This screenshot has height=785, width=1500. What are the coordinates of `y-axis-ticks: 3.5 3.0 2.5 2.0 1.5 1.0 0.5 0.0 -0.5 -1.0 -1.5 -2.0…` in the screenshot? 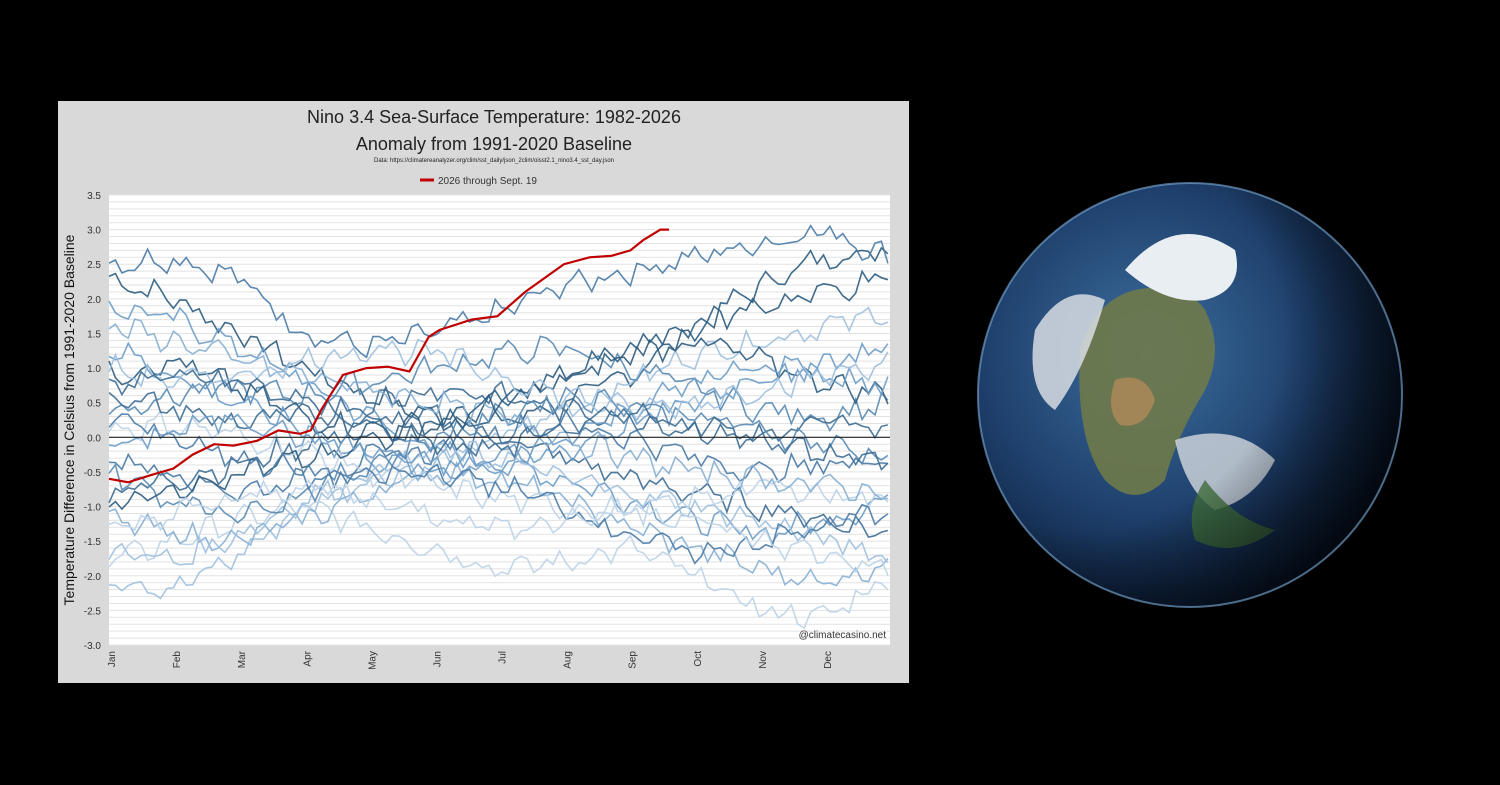 It's located at (93, 421).